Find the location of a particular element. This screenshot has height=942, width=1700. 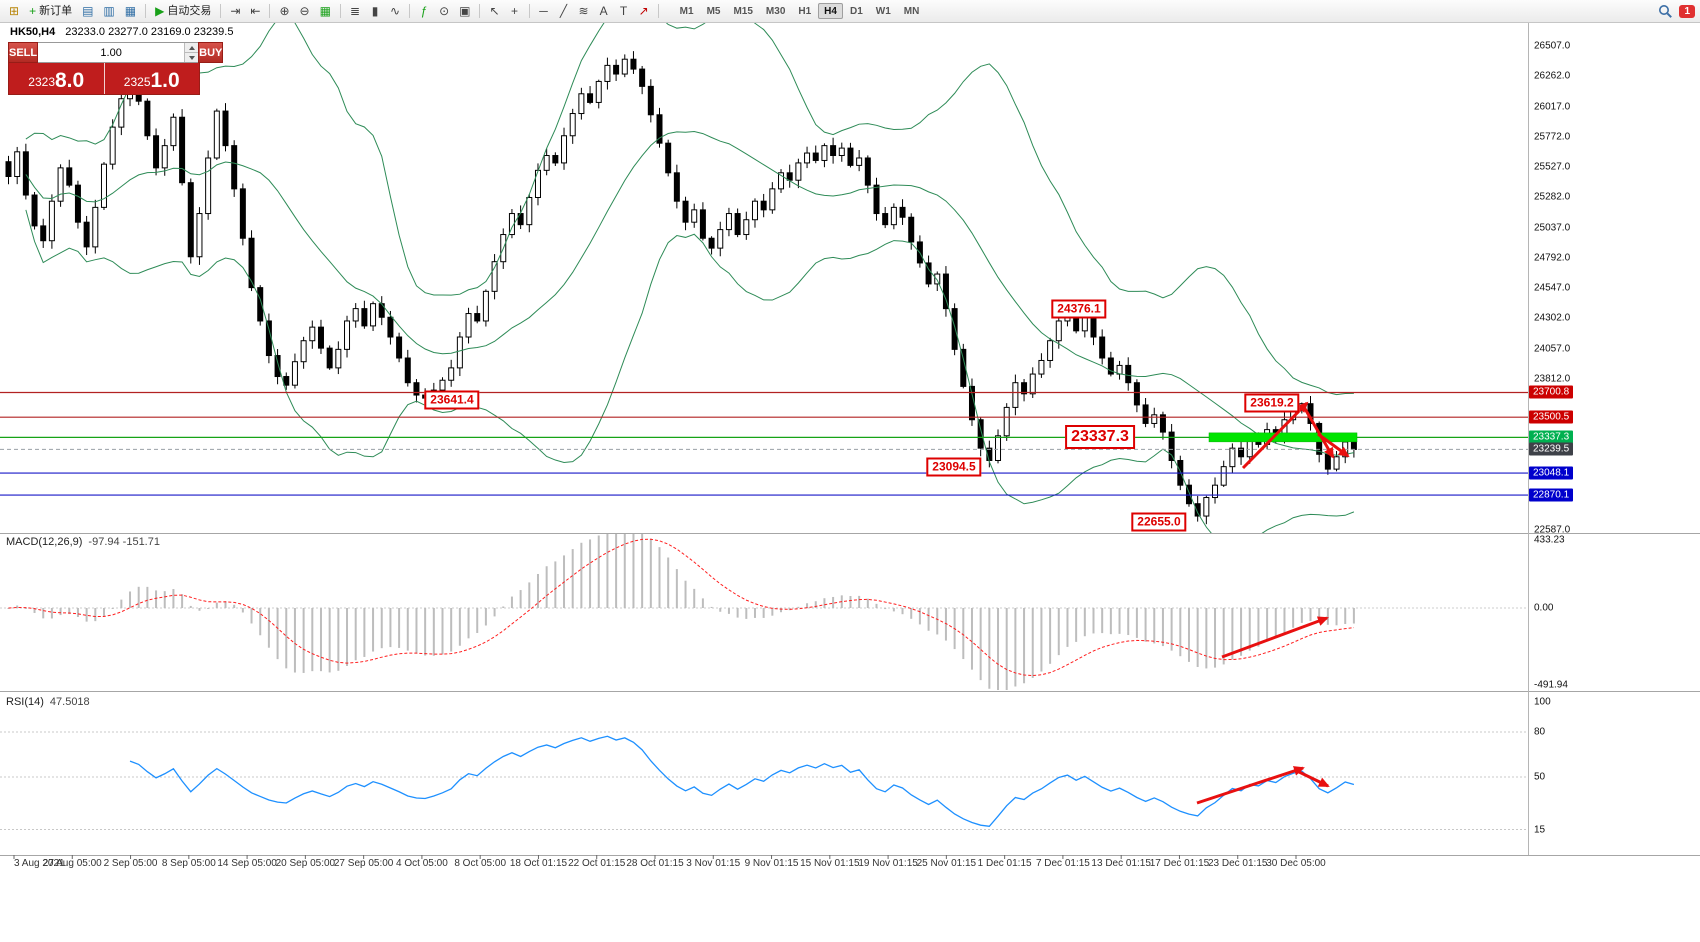

auto-trading-button: ▶ 自动交易 is located at coordinates (183, 11).